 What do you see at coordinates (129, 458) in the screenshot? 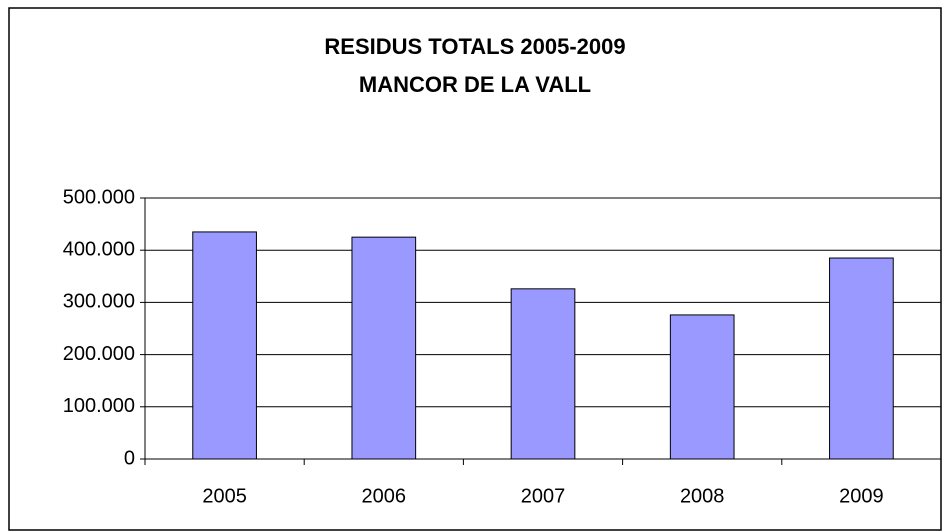
I see `y-tick-label: 0` at bounding box center [129, 458].